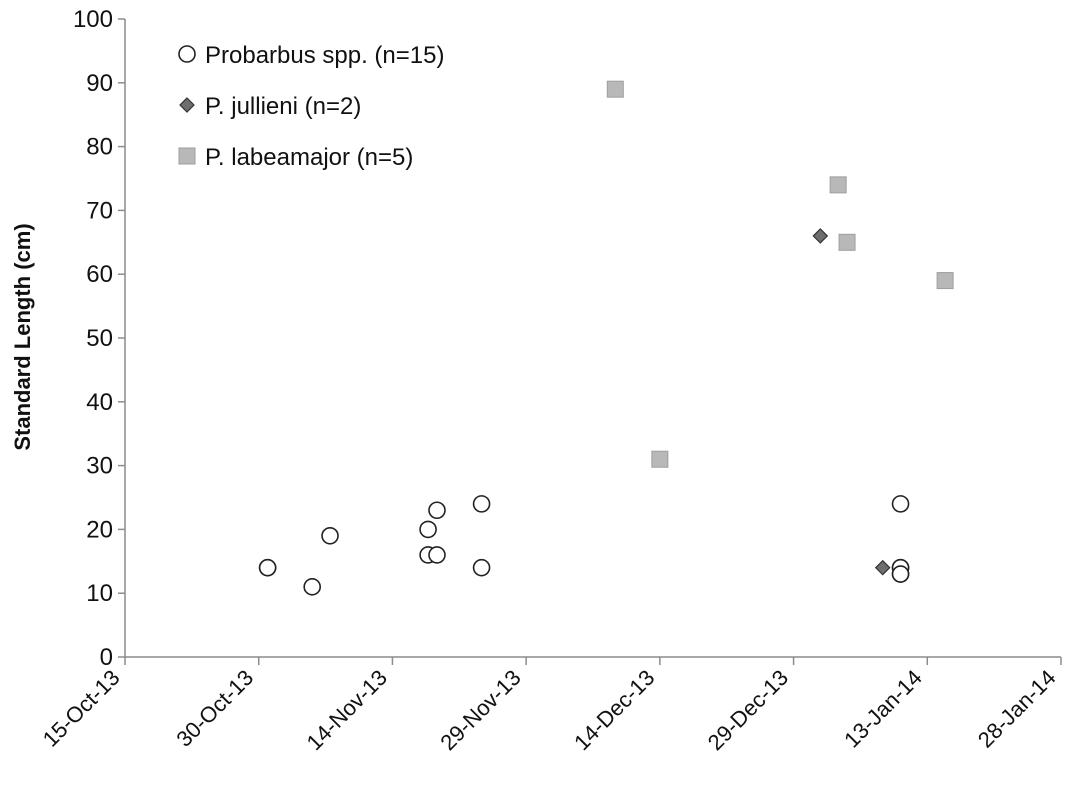  What do you see at coordinates (93, 19) in the screenshot?
I see `y-tick-label: 100` at bounding box center [93, 19].